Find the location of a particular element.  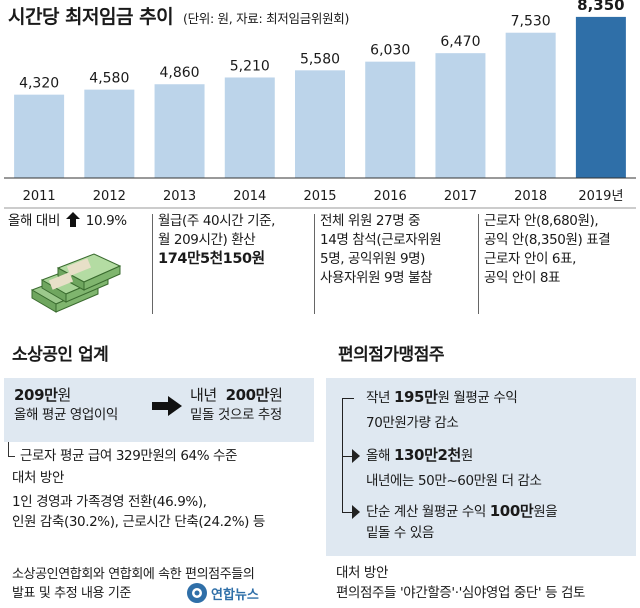

bar-2012 is located at coordinates (109, 133).